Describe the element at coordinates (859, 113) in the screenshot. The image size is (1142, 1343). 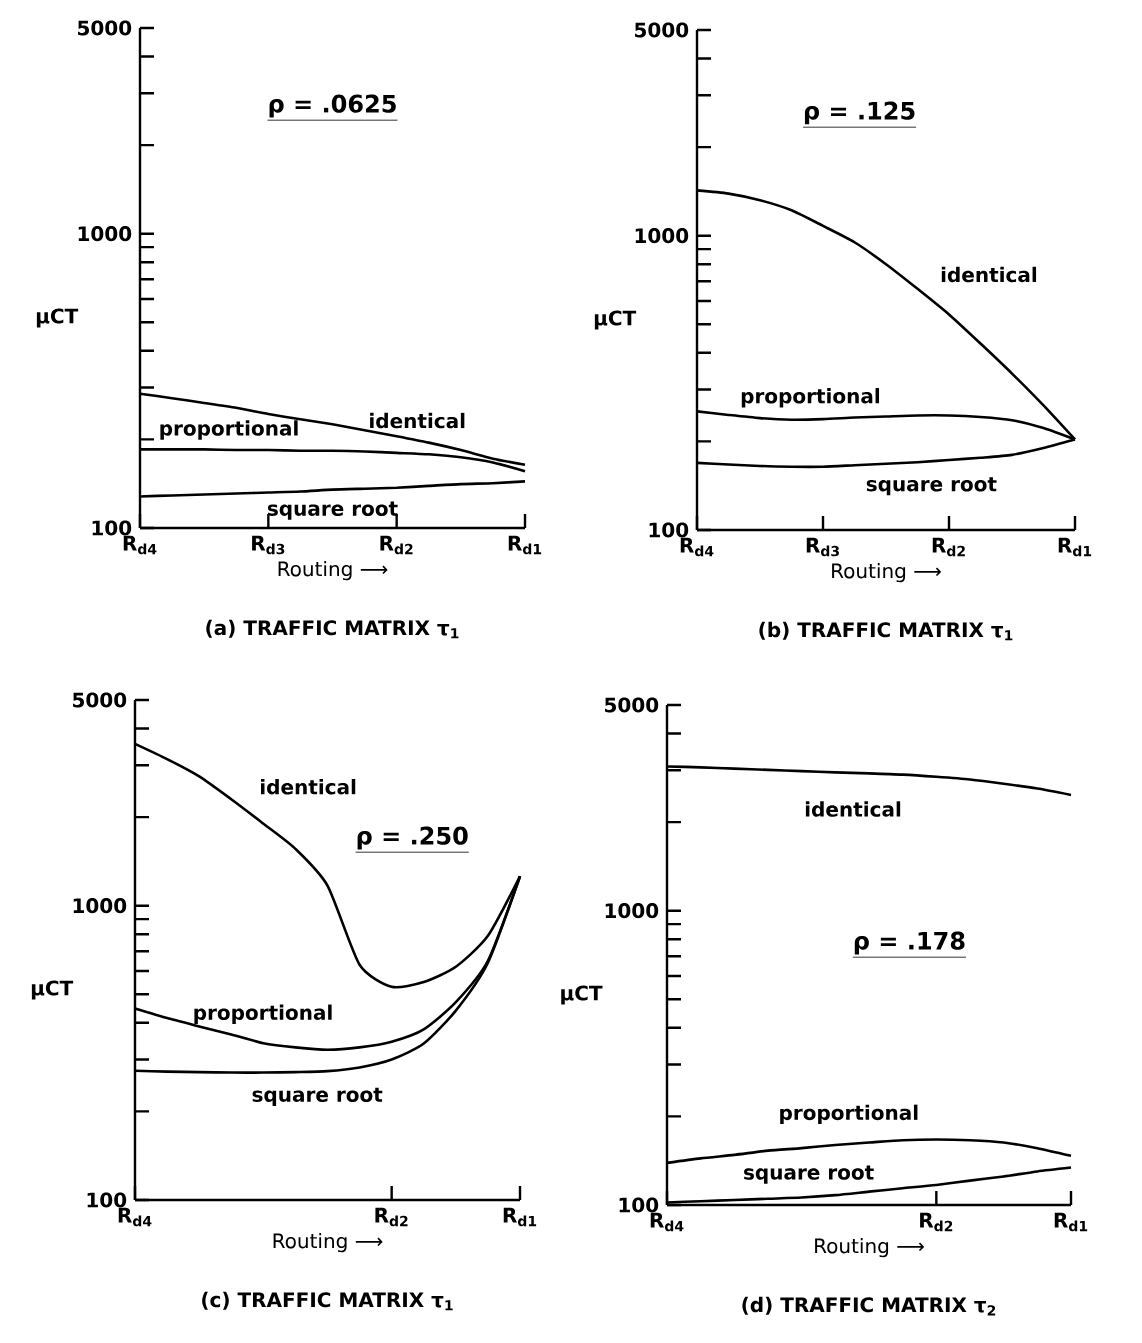
I see `annotation: ρ = .125` at that location.